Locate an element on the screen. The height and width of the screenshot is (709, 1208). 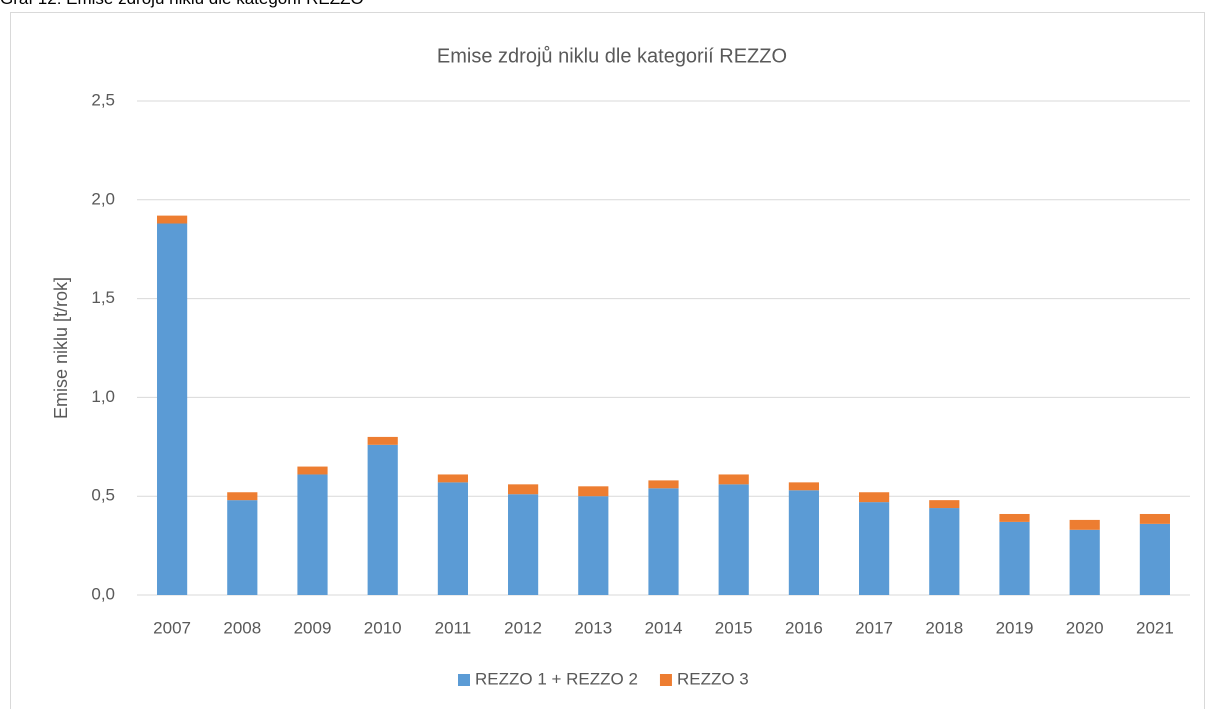
x-tick-label: 2008 is located at coordinates (242, 627).